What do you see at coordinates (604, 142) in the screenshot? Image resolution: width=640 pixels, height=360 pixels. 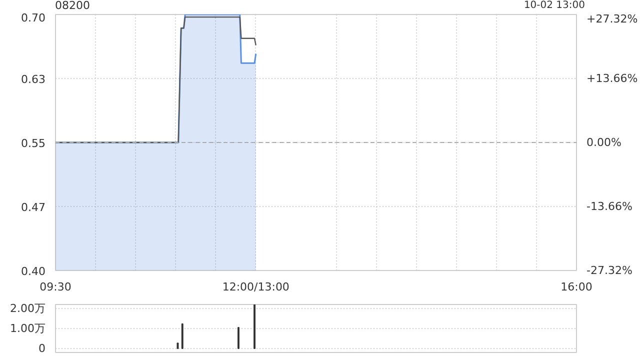 I see `y2-tick-label: 0.00%` at bounding box center [604, 142].